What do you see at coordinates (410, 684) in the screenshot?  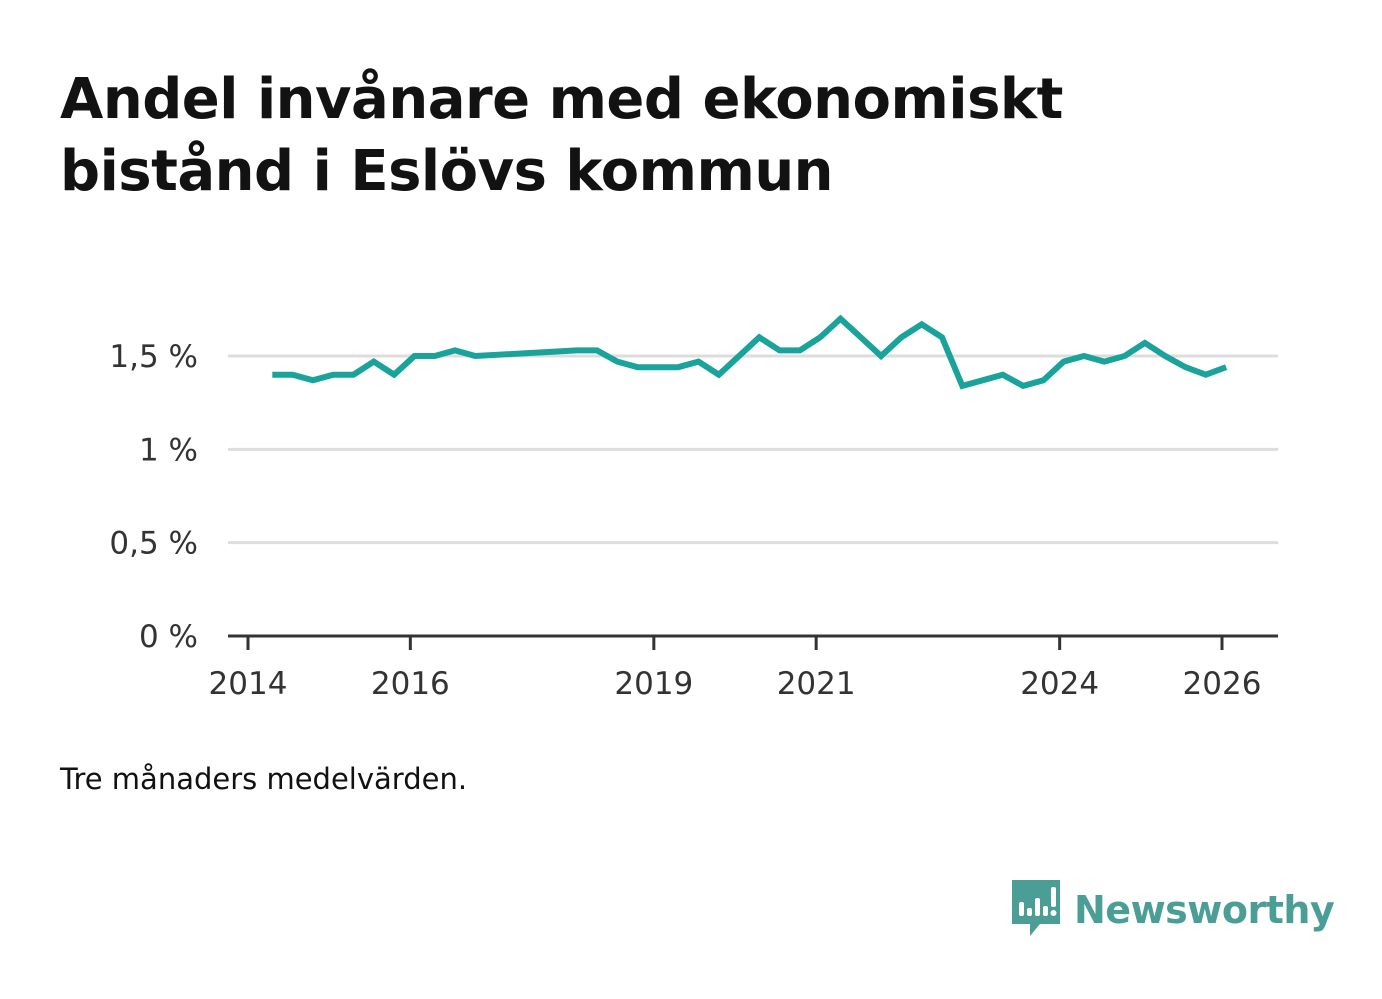 I see `x-tick-label: 2016` at bounding box center [410, 684].